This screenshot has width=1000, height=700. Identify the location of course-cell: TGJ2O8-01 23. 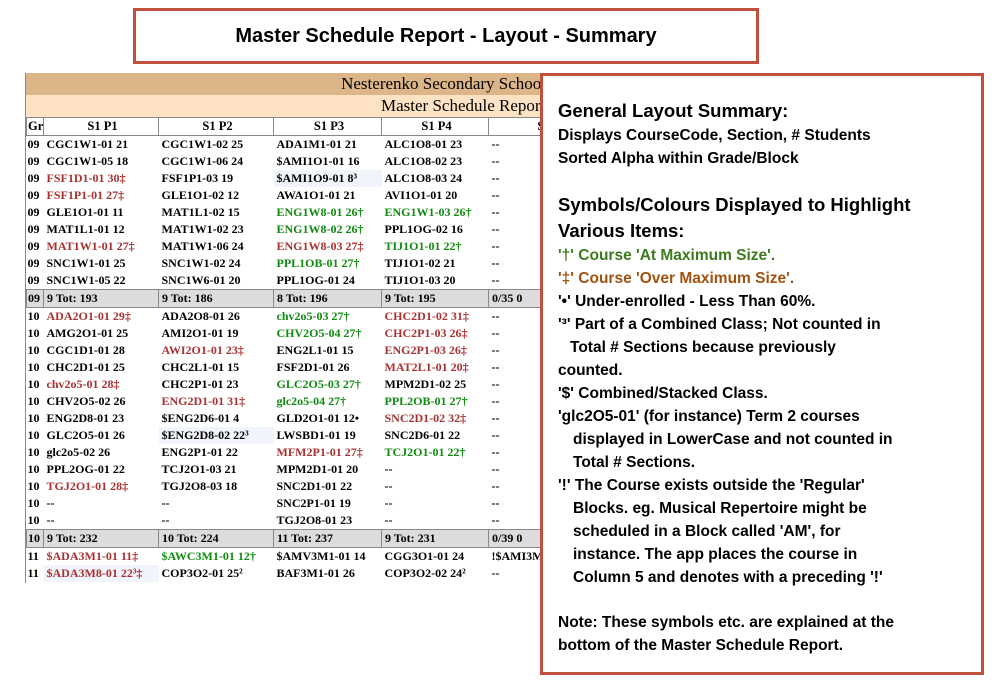
(314, 520).